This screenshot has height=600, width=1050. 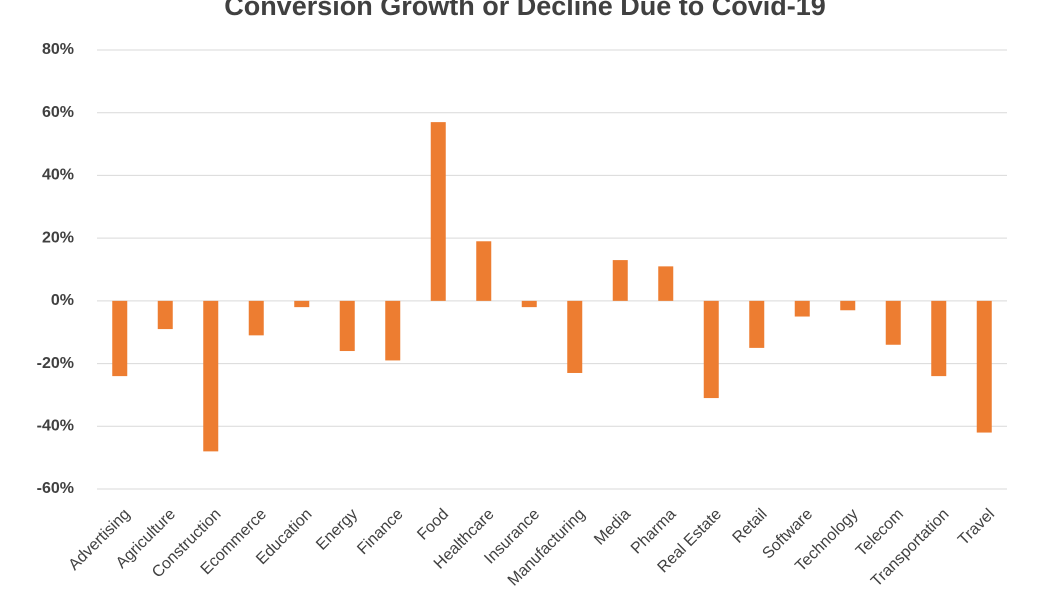 I want to click on y-tick-label: 0%, so click(x=62, y=300).